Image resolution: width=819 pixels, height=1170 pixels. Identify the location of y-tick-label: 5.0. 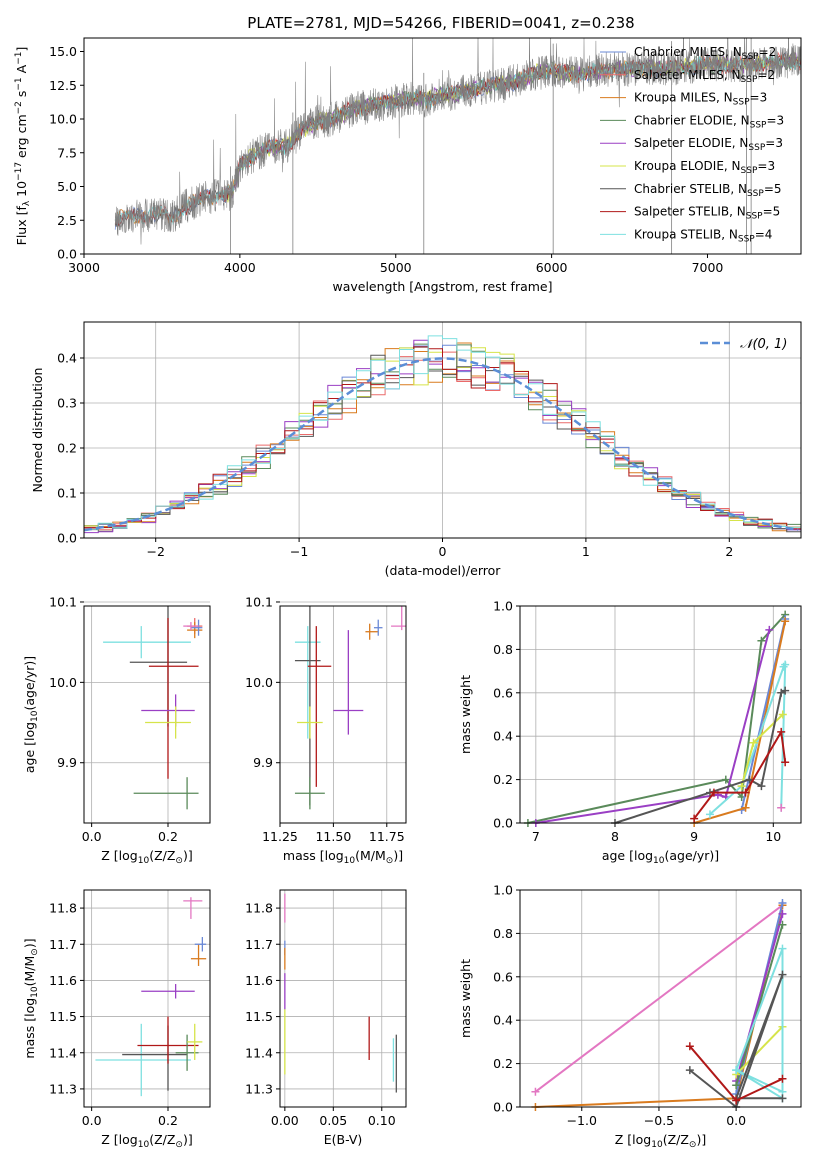
(67, 186).